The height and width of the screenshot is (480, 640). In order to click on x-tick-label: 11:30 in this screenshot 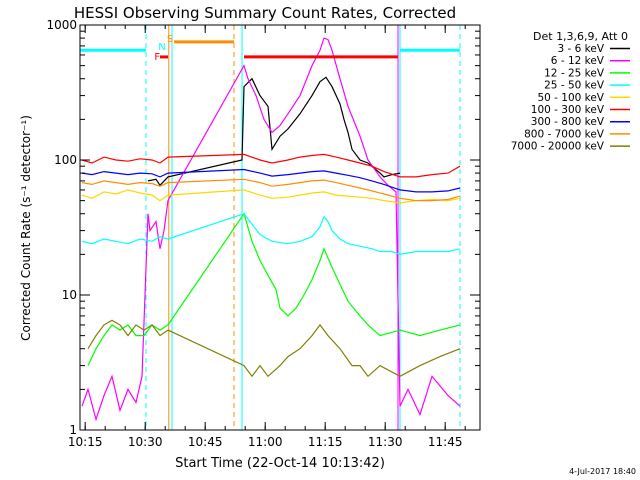, I will do `click(385, 442)`.